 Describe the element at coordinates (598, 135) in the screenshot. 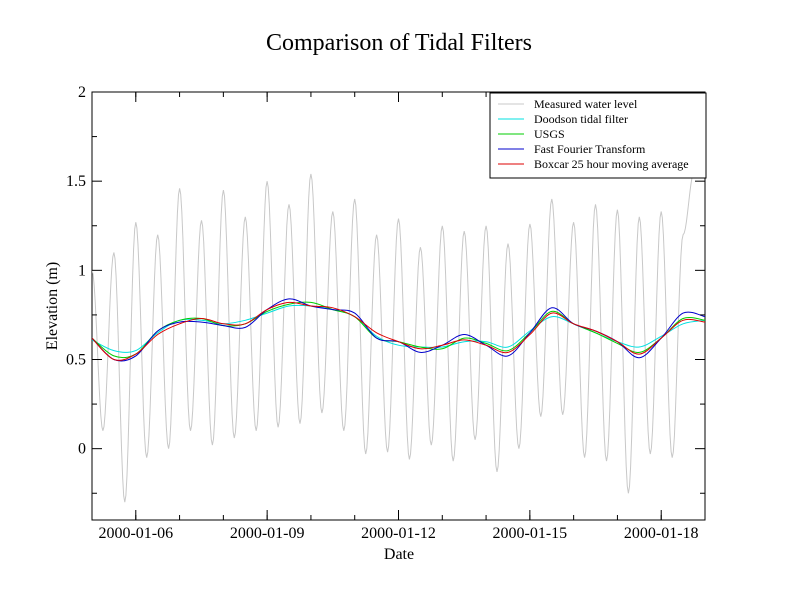

I see `legend-box` at that location.